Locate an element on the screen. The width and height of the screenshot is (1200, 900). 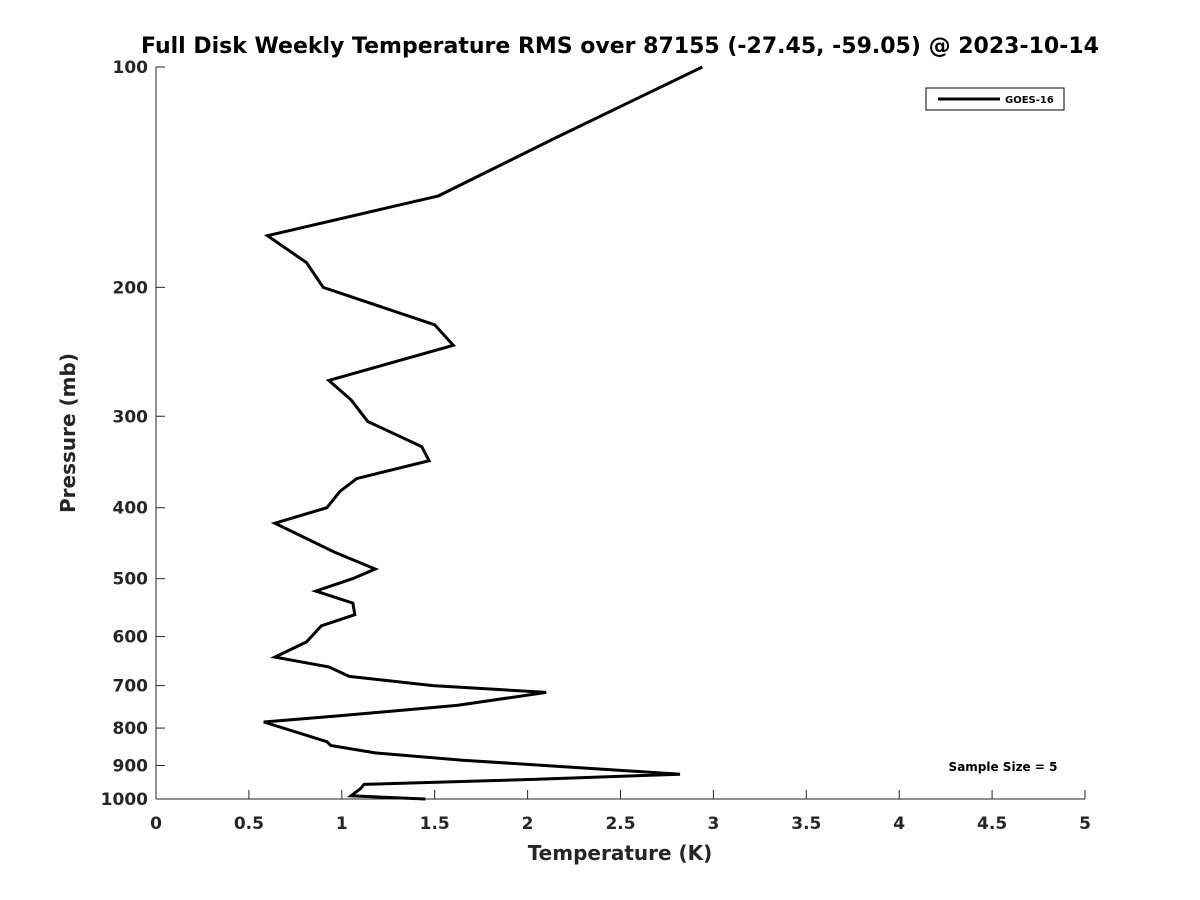
x-tick-label: 2 is located at coordinates (528, 824).